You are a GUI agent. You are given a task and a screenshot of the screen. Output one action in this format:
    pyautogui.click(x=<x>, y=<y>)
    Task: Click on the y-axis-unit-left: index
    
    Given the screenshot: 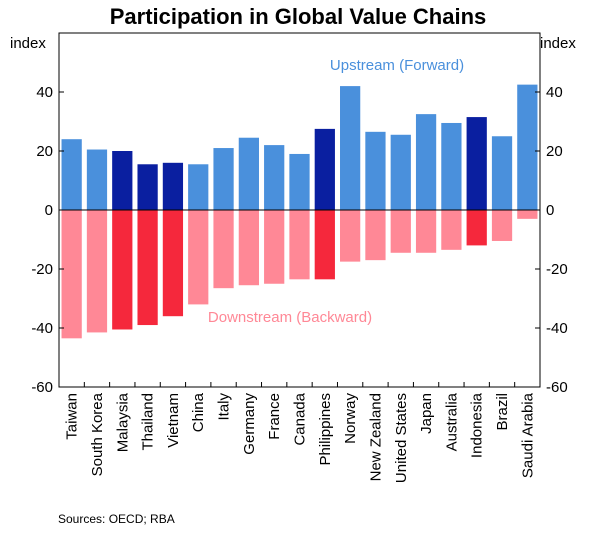 What is the action you would take?
    pyautogui.click(x=28, y=43)
    